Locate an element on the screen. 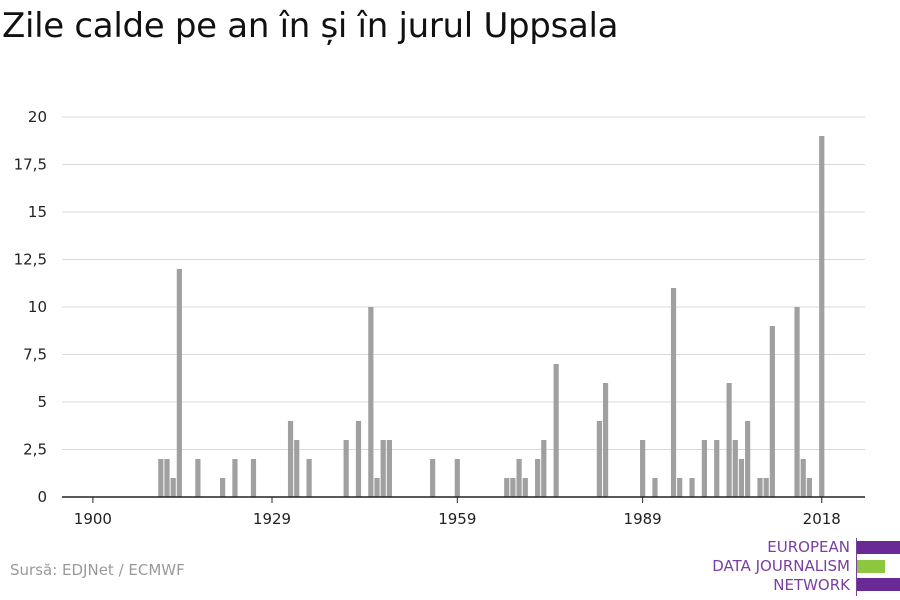 The image size is (900, 600). x-tick-label: 1989 is located at coordinates (643, 519).